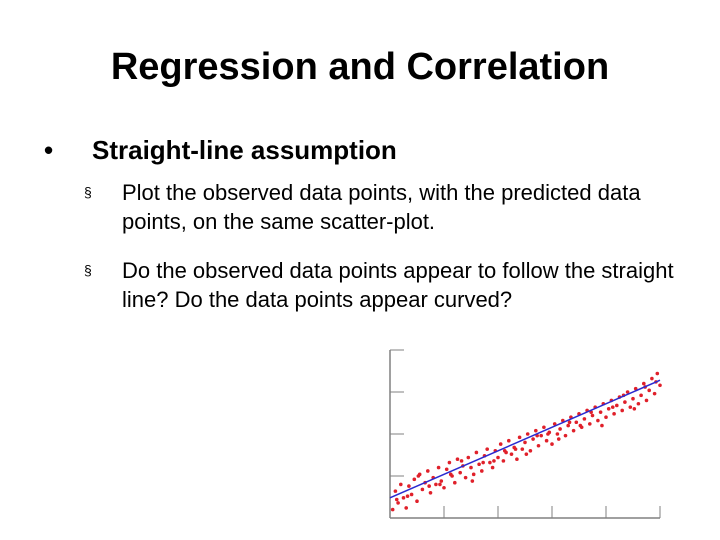 Image resolution: width=720 pixels, height=540 pixels. I want to click on slide-title: Regression and Correlation, so click(360, 67).